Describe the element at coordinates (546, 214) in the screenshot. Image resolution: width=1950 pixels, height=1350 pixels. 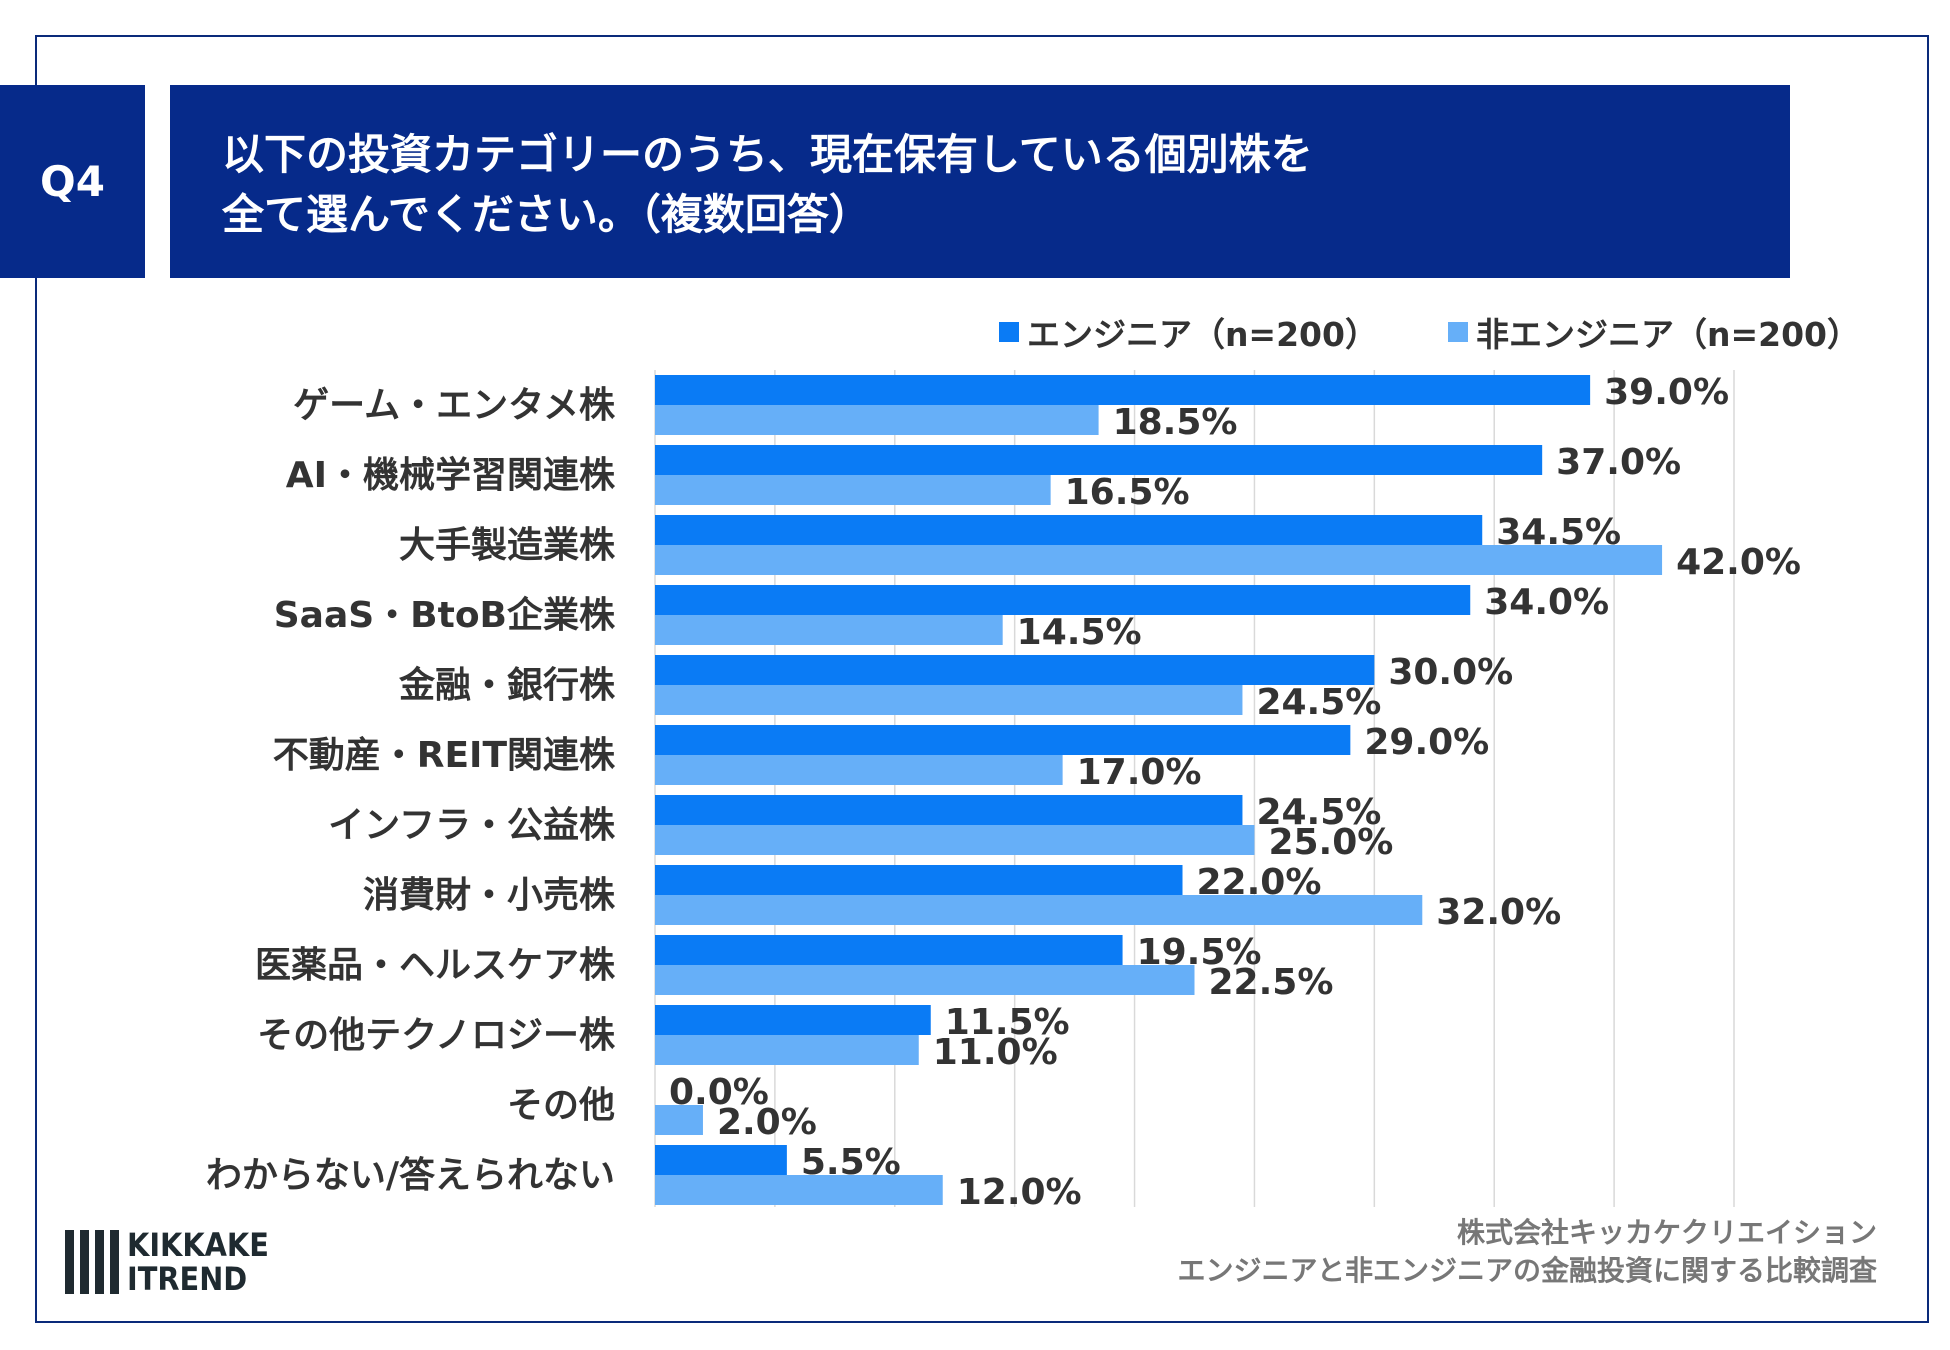
I see `title-line-2: 全て選んでください。（複数回答）` at that location.